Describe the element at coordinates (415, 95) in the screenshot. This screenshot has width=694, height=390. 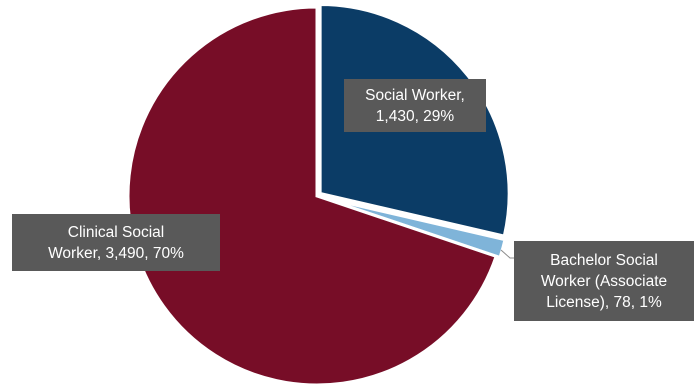
I see `data-label-line: Social Worker,` at that location.